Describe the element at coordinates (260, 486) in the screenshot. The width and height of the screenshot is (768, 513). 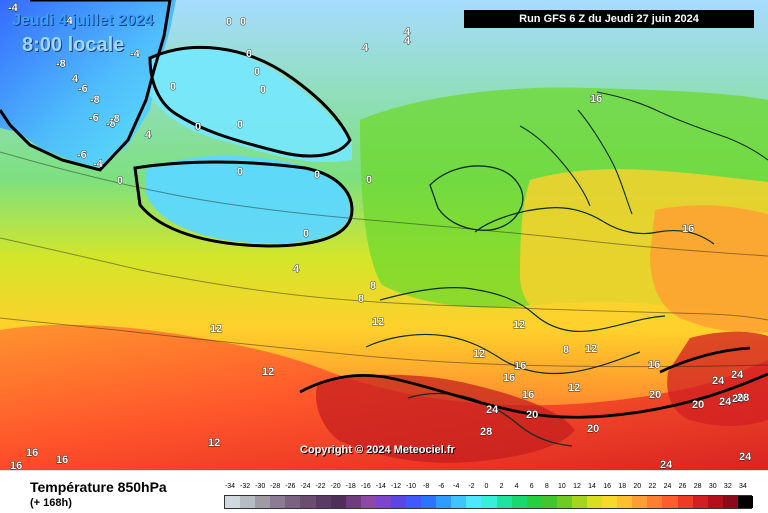
I see `scale-label: -30` at that location.